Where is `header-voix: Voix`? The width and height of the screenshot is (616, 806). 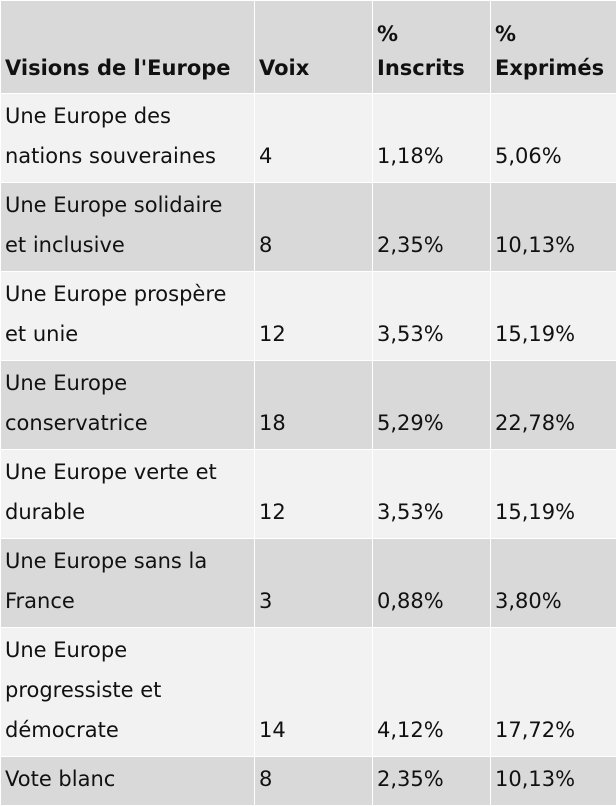 header-voix: Voix is located at coordinates (314, 47).